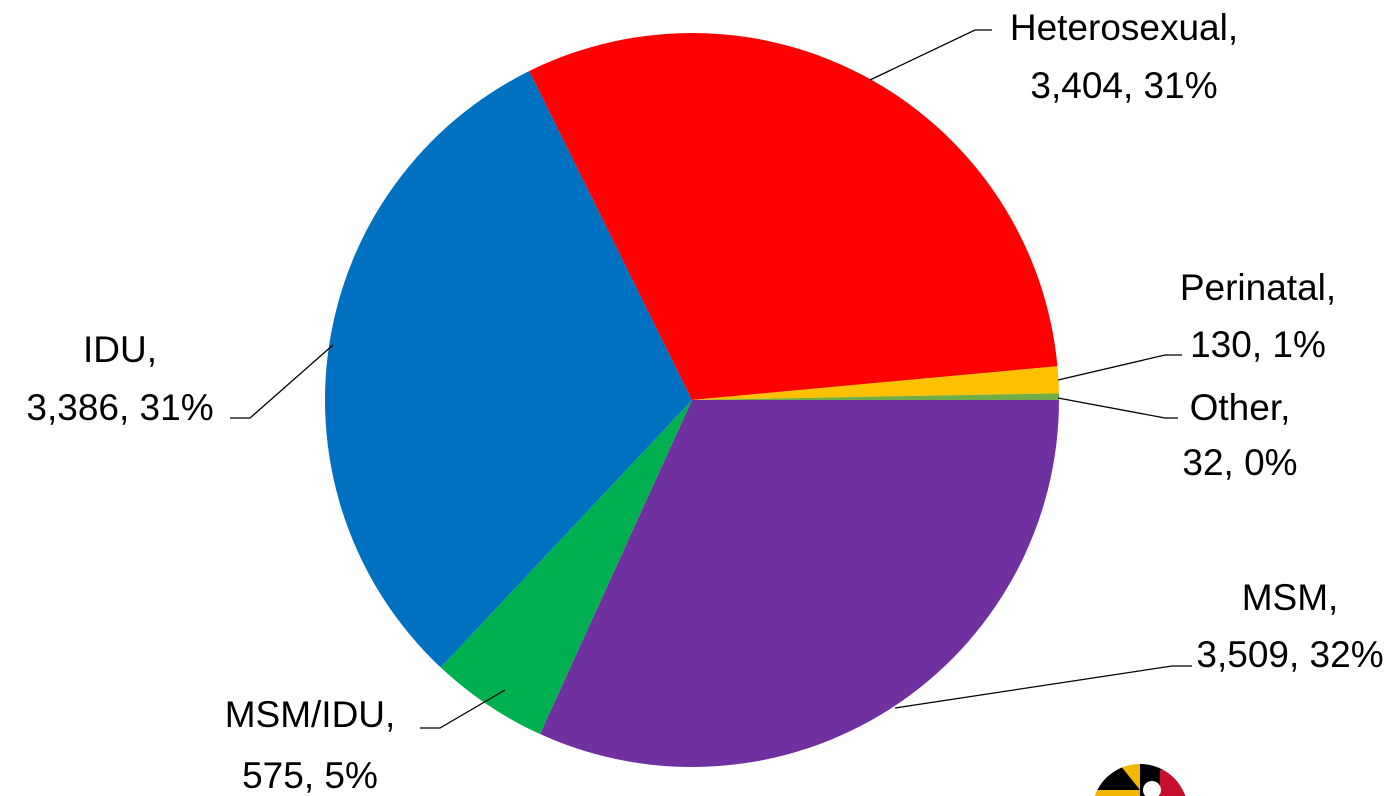  I want to click on value-label: 3,386, 31%, so click(119, 407).